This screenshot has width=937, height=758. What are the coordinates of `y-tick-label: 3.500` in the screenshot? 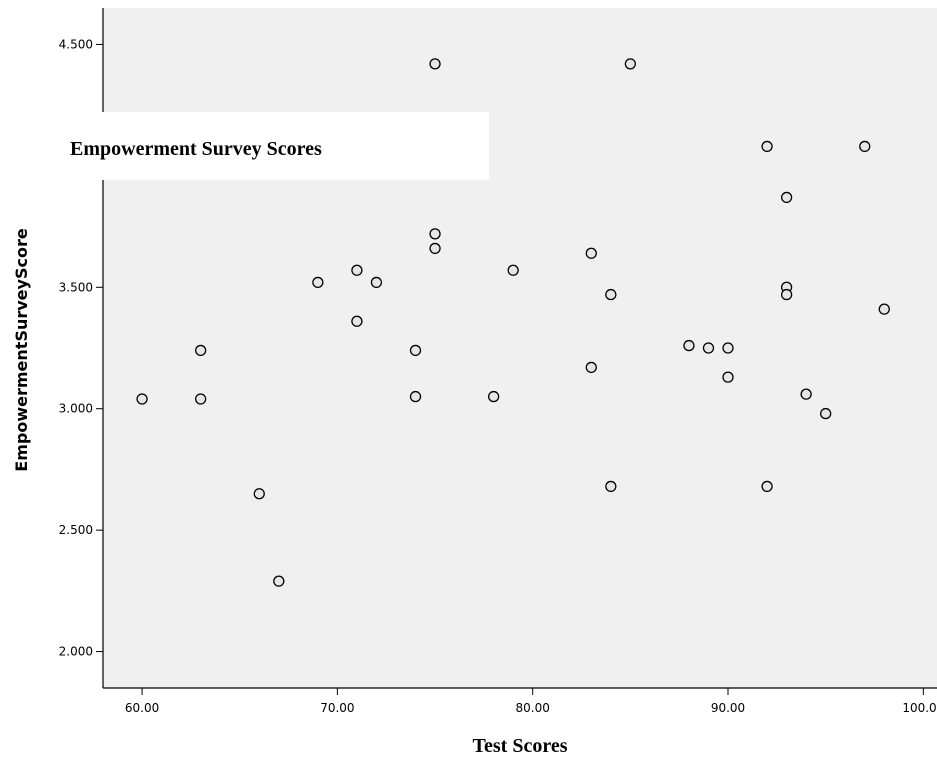 It's located at (76, 287).